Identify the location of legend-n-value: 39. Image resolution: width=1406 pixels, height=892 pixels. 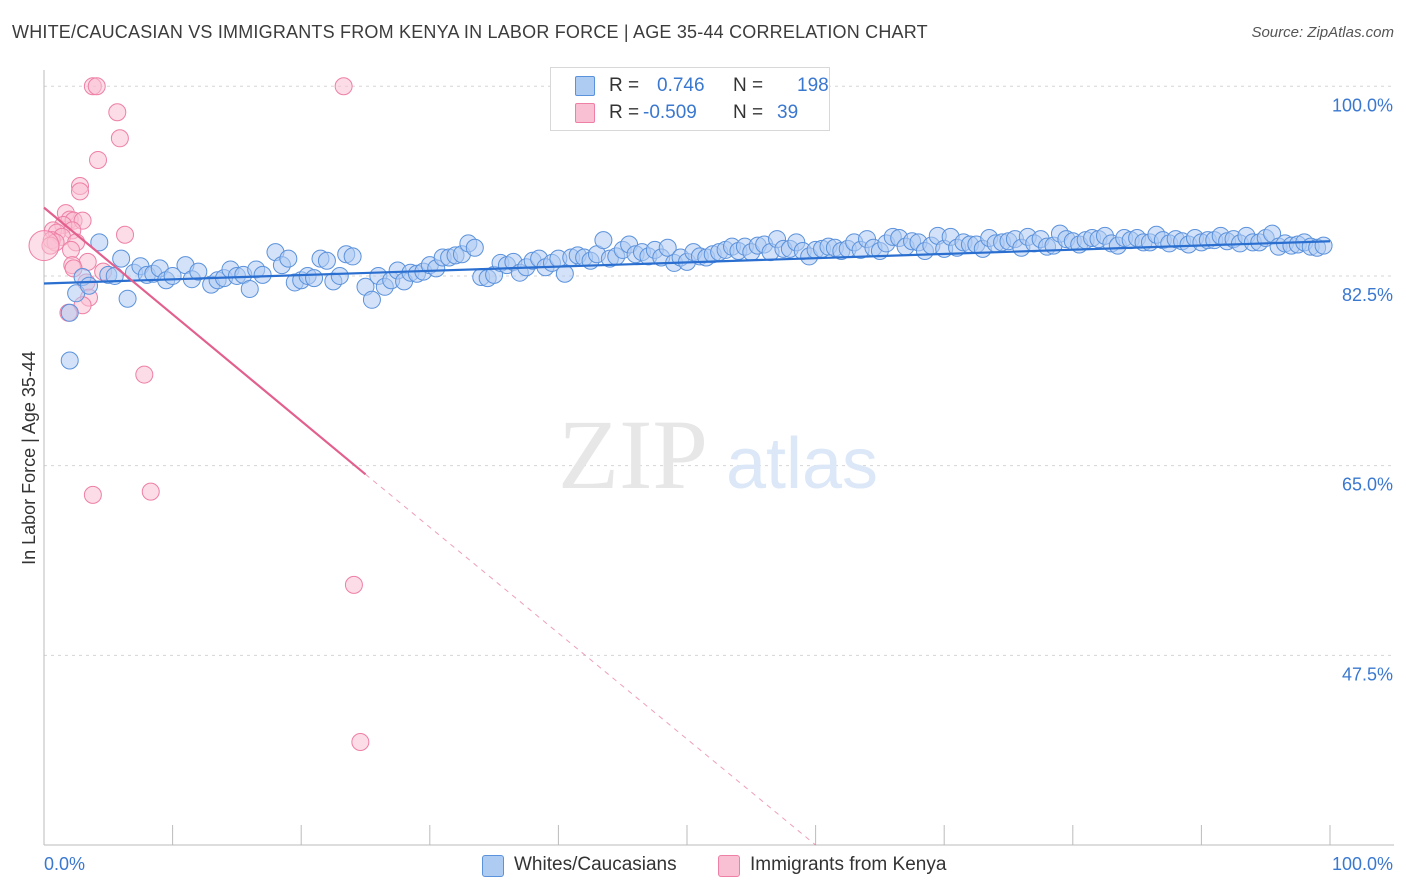
(788, 112).